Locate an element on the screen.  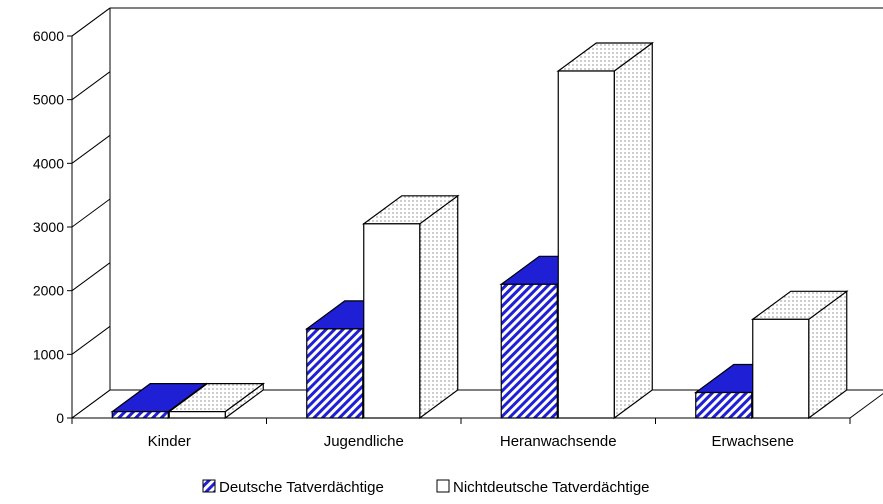
y-tick-label: 4000 is located at coordinates (48, 163).